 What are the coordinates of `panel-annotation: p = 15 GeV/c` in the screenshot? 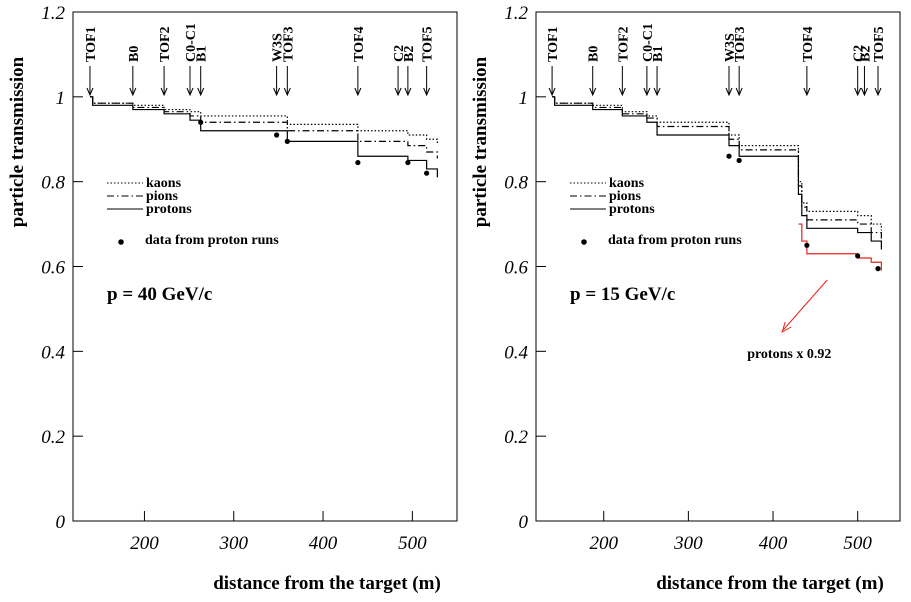 It's located at (622, 294).